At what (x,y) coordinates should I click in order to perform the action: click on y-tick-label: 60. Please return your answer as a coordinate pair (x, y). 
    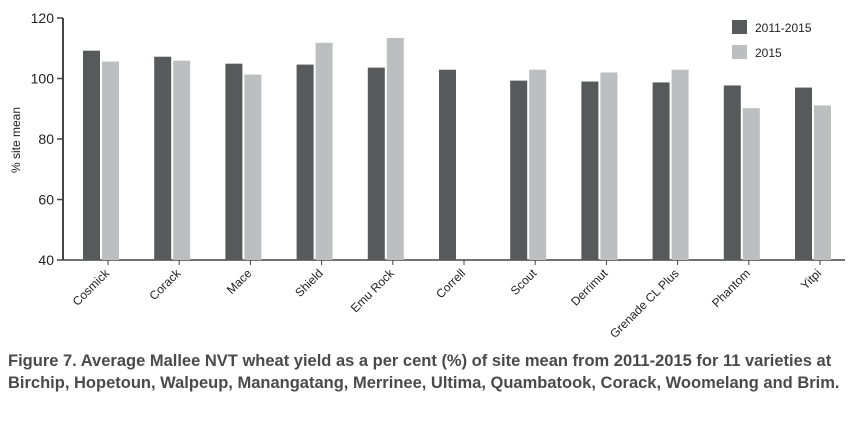
    Looking at the image, I should click on (46, 200).